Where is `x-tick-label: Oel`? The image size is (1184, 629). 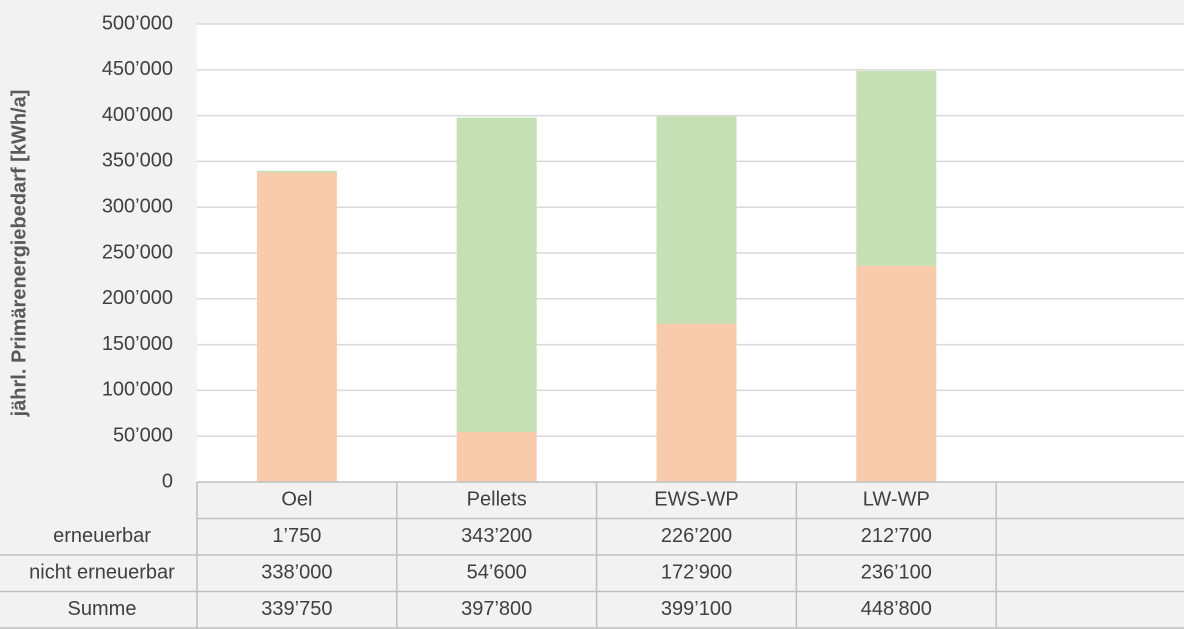
x-tick-label: Oel is located at coordinates (296, 500).